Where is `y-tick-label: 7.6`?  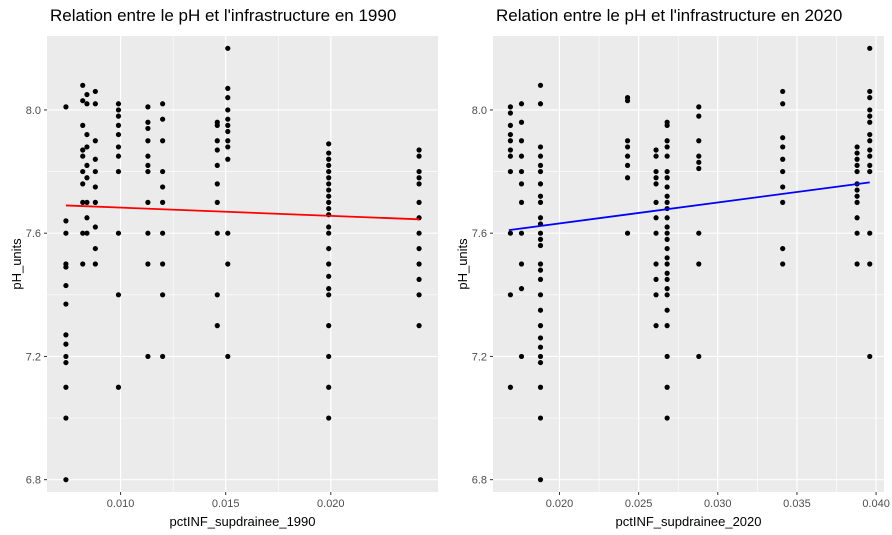 y-tick-label: 7.6 is located at coordinates (33, 234).